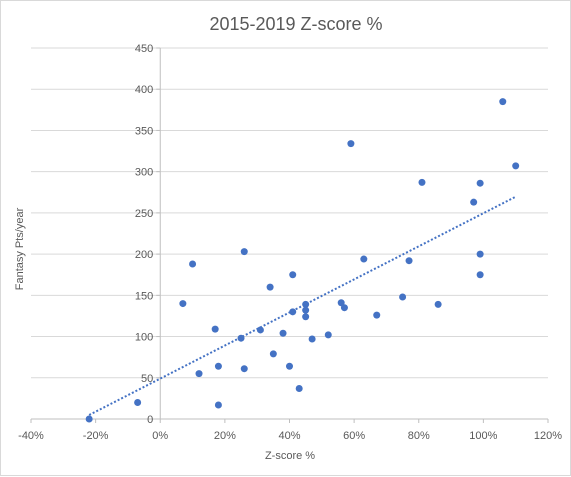 The width and height of the screenshot is (571, 477). Describe the element at coordinates (147, 379) in the screenshot. I see `y-tick-label: 50` at that location.